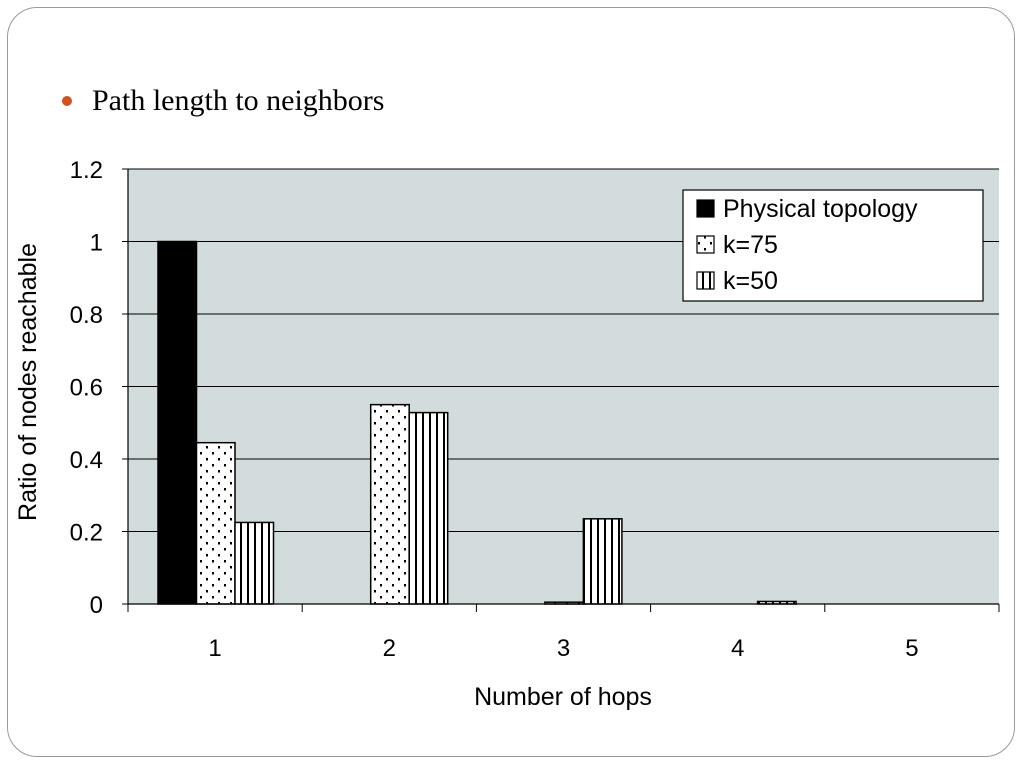 The height and width of the screenshot is (768, 1024). I want to click on legend: Physical topology k=75 k=50, so click(833, 245).